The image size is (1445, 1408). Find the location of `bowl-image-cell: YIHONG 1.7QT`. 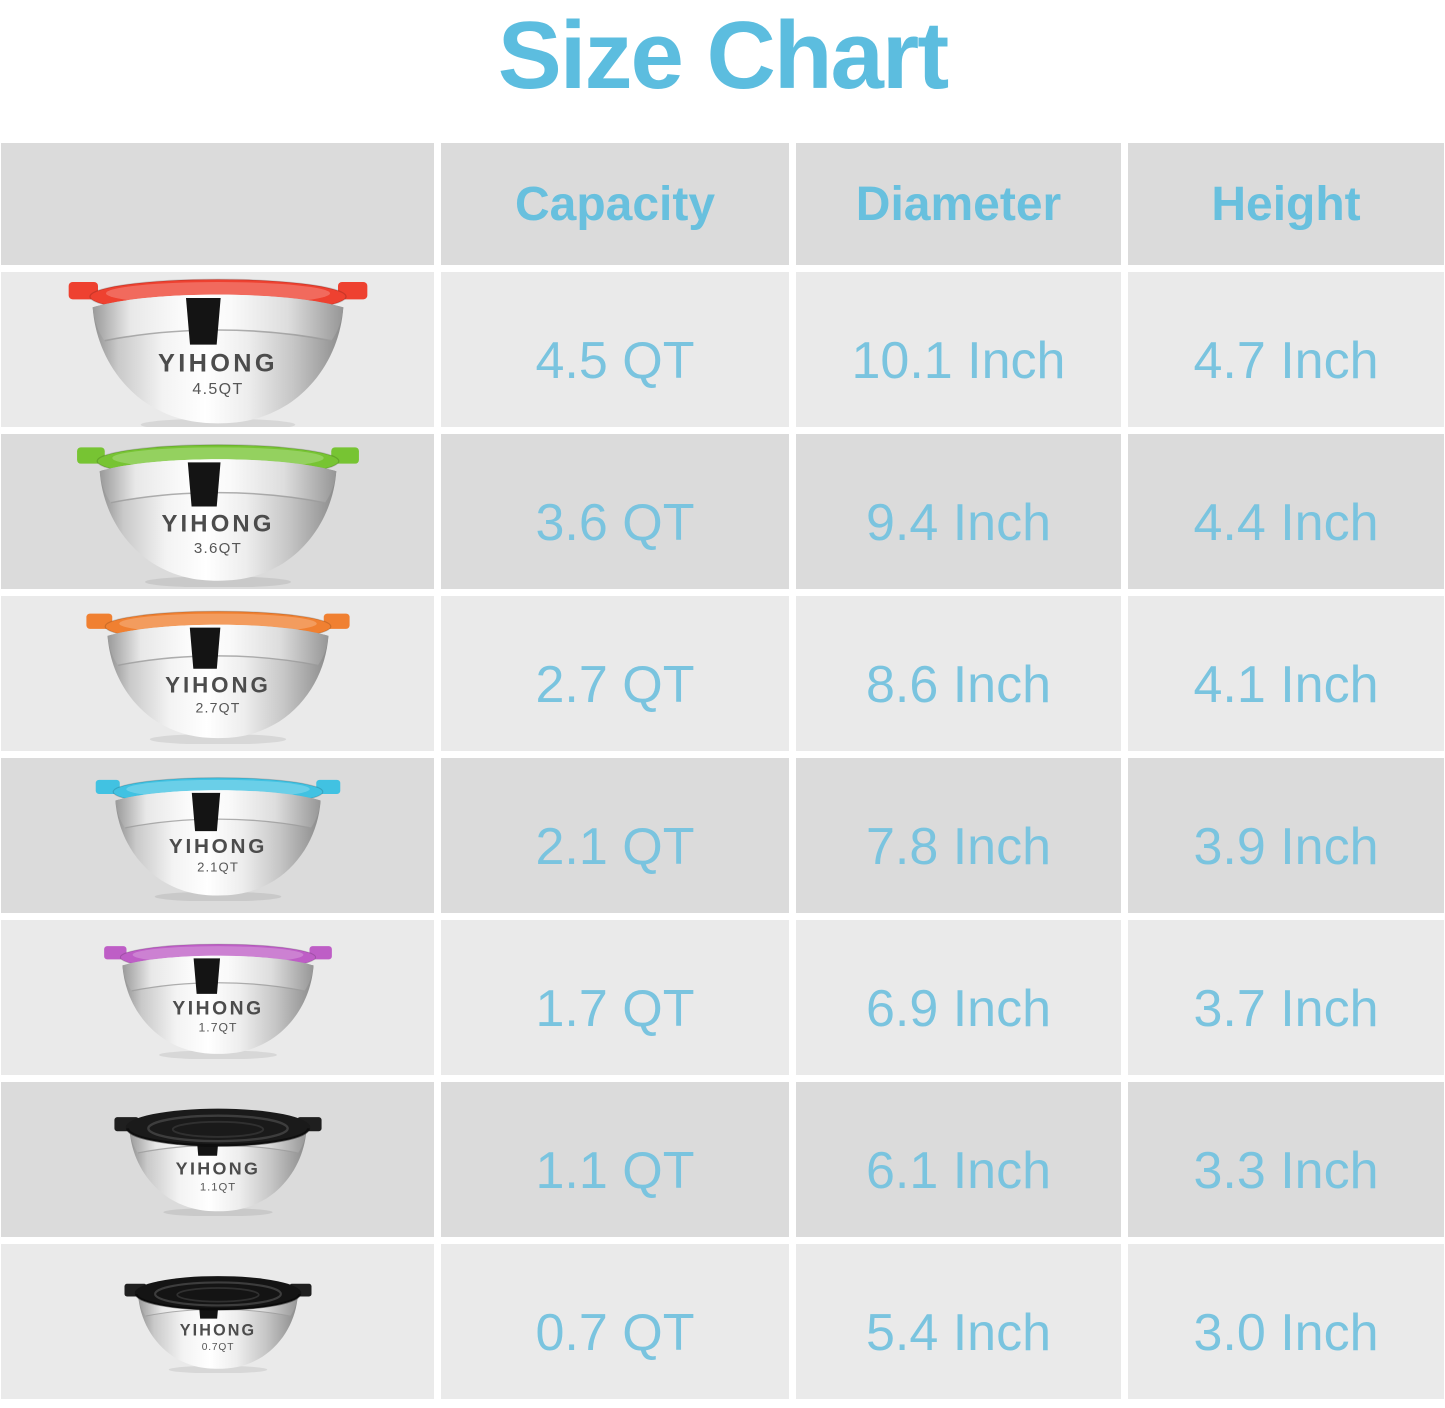

bowl-image-cell: YIHONG 1.7QT is located at coordinates (217, 997).